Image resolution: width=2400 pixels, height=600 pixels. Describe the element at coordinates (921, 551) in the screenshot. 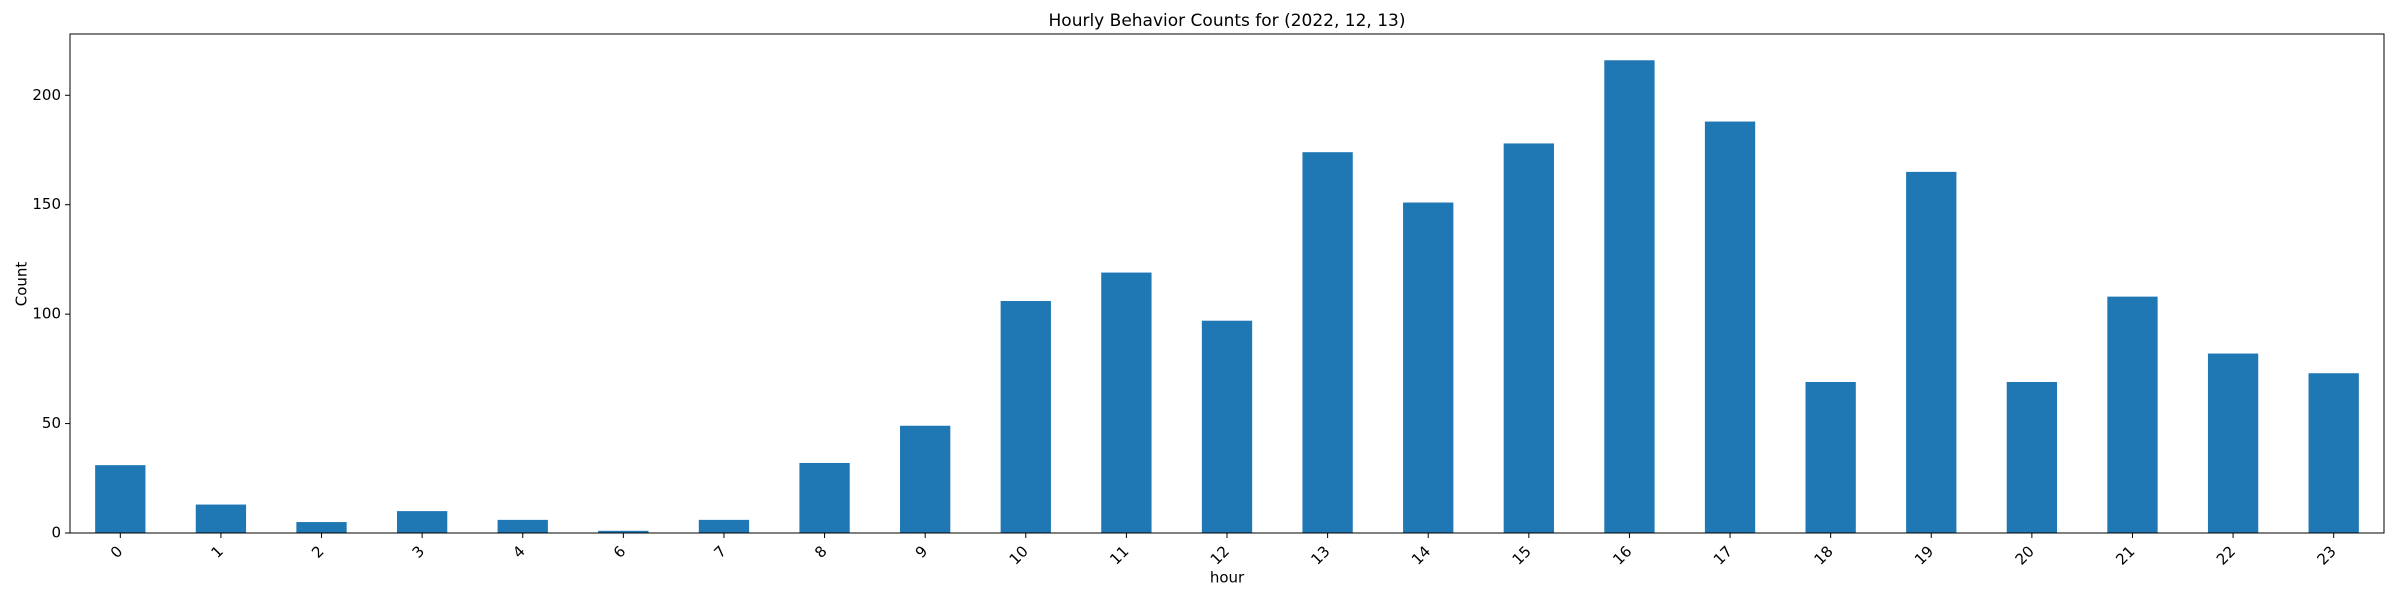

I see `x-tick-label: 9` at that location.